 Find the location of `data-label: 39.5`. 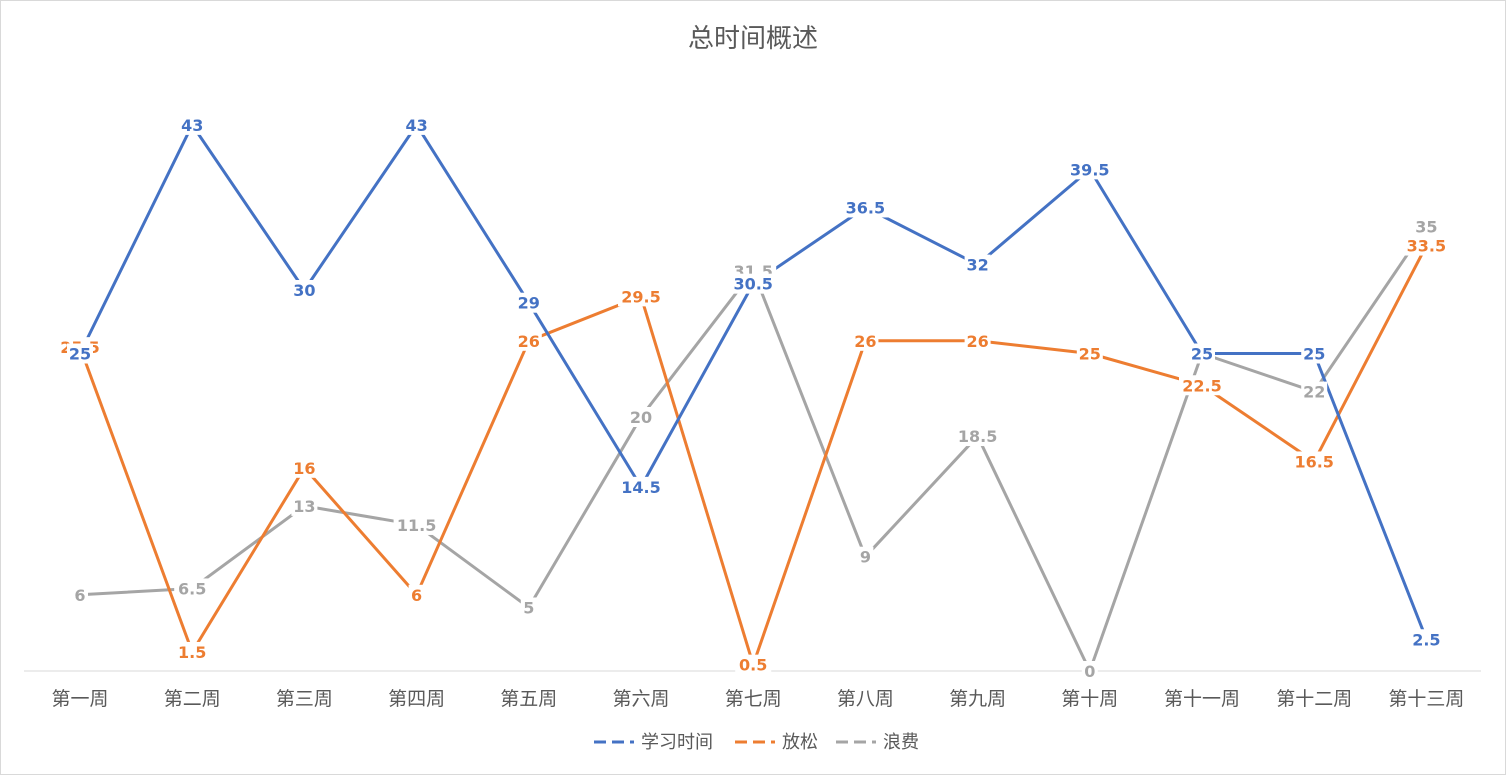

data-label: 39.5 is located at coordinates (1089, 169).